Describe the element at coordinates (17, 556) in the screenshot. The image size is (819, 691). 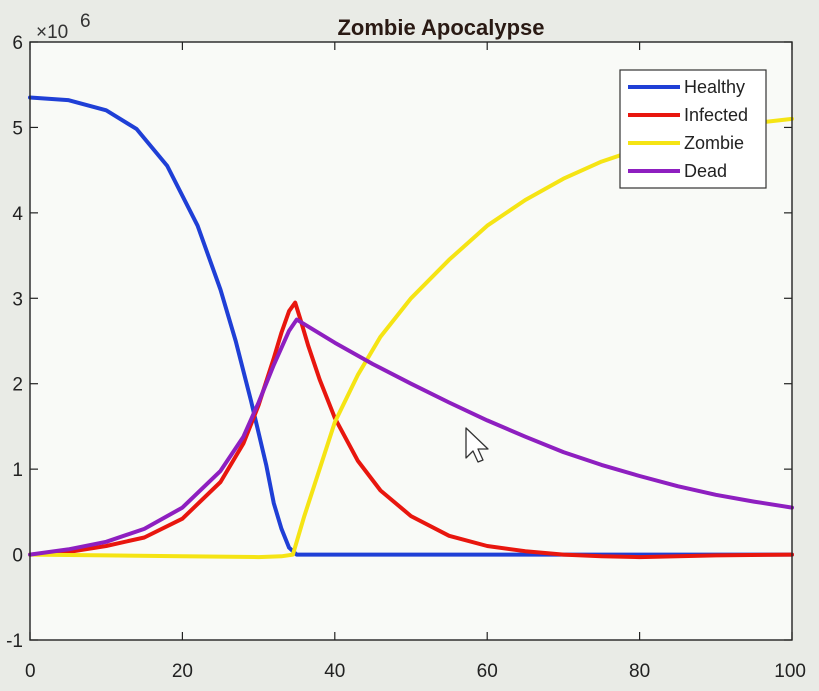
I see `y-tick-label: 0` at that location.